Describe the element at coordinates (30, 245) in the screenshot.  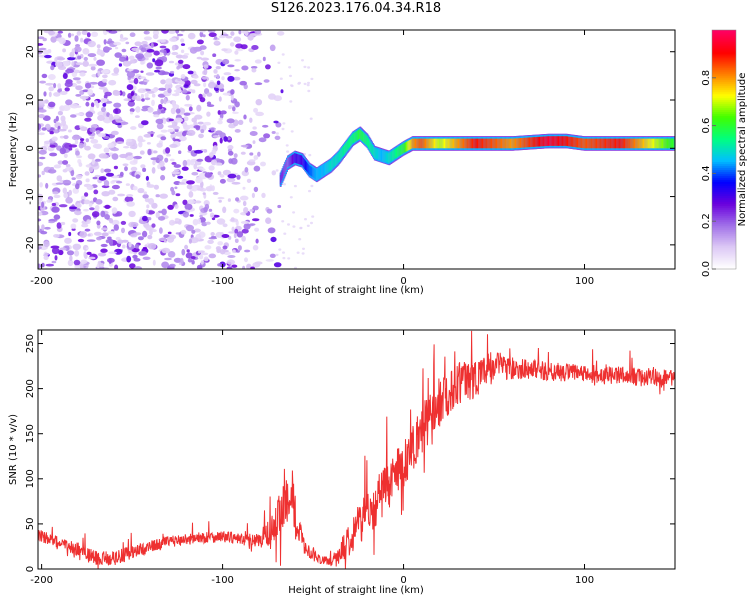
I see `y-tick-label: -20` at that location.